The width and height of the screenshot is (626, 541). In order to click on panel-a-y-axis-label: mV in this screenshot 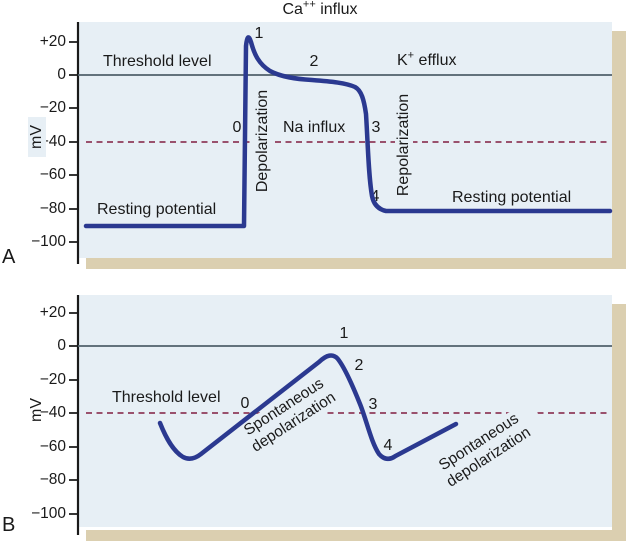, I will do `click(37, 137)`.